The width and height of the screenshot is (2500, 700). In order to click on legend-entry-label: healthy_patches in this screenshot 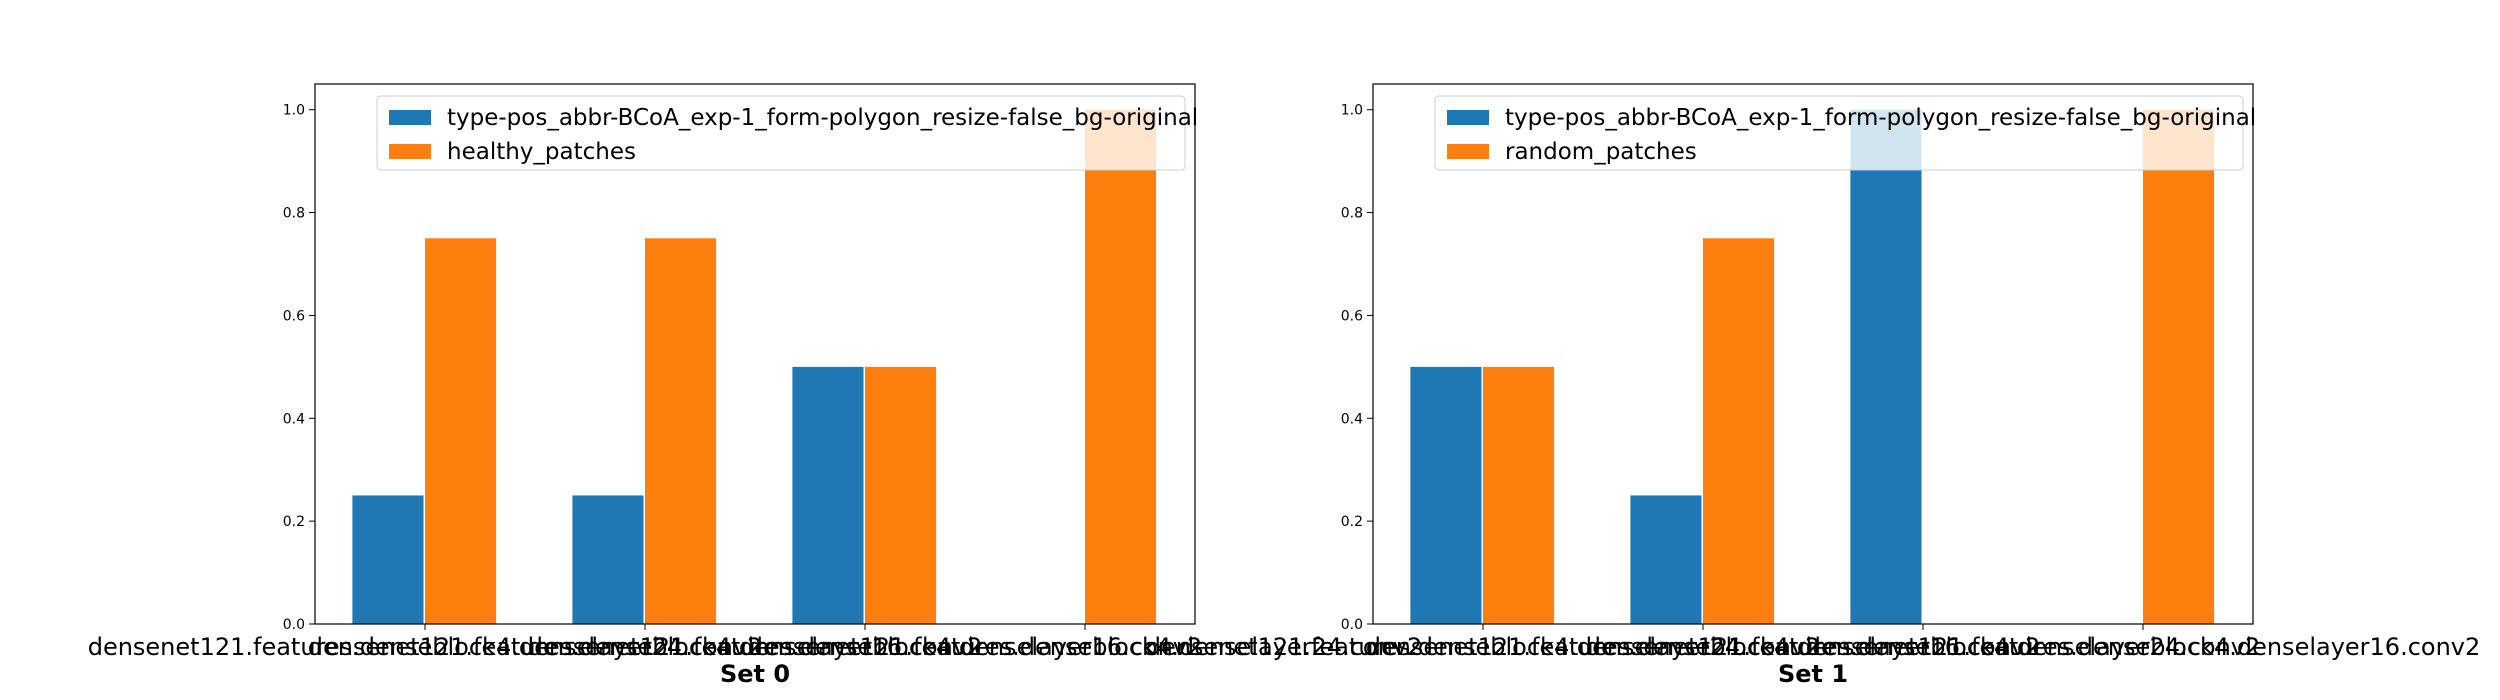, I will do `click(541, 152)`.